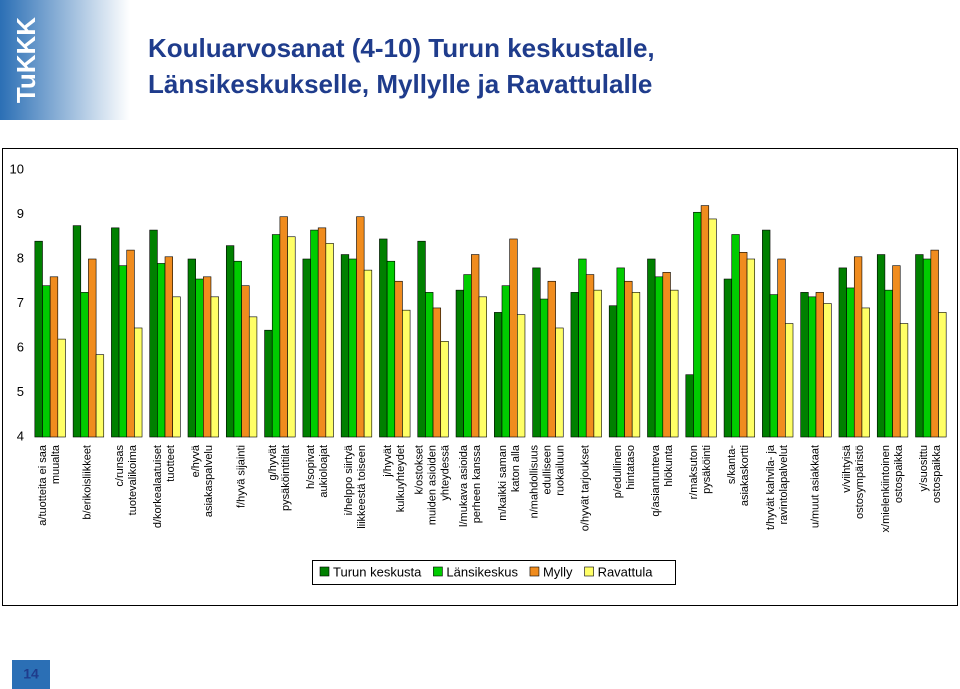  What do you see at coordinates (892, 489) in the screenshot?
I see `x-tick-label: x/mielenkiintoinen ostospaikka` at bounding box center [892, 489].